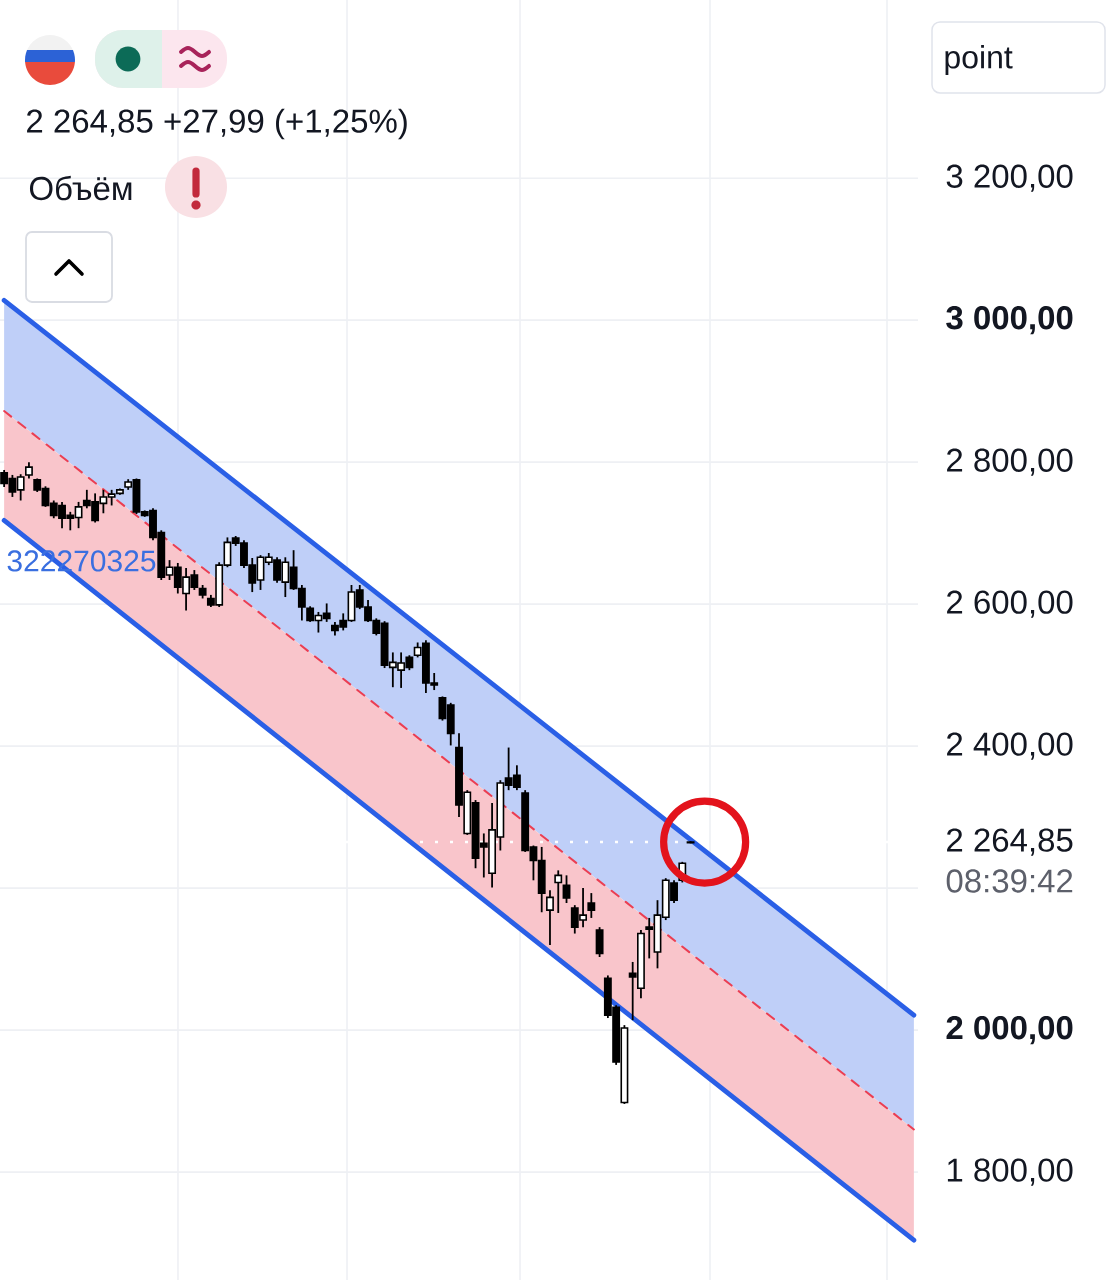 The width and height of the screenshot is (1120, 1280). I want to click on text: 08:39:42, so click(1009, 881).